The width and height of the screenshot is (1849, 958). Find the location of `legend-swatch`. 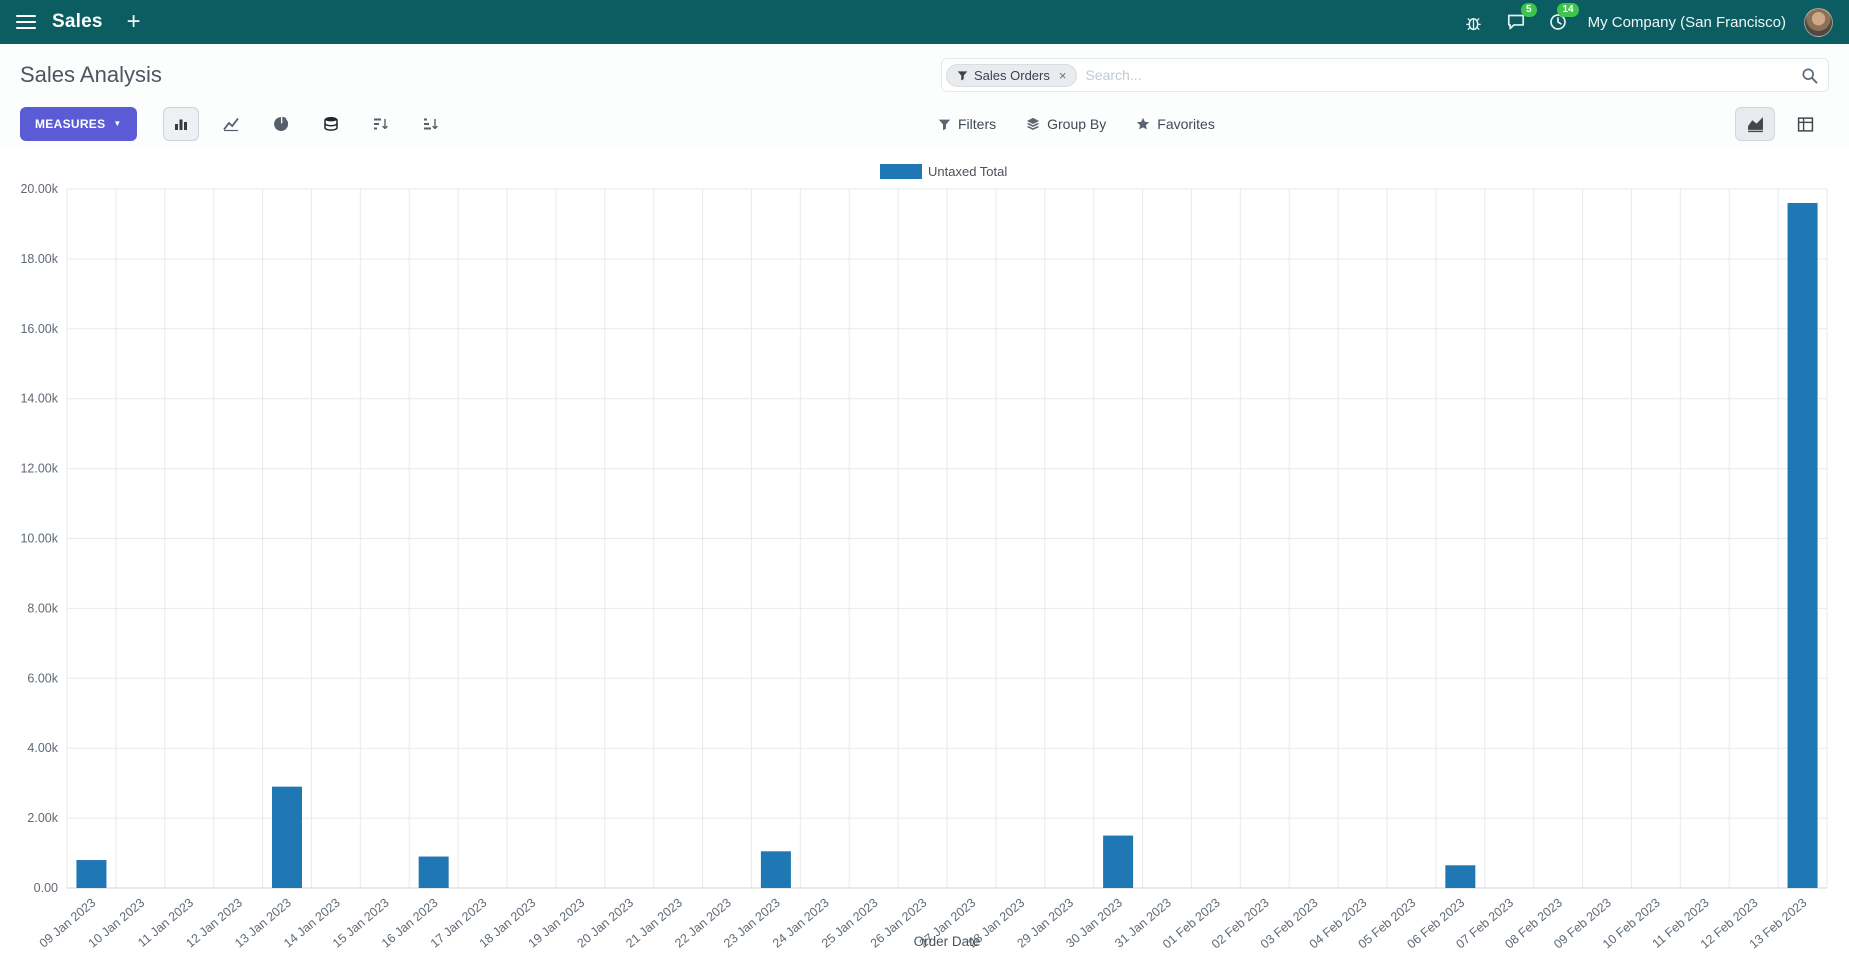

legend-swatch is located at coordinates (901, 171).